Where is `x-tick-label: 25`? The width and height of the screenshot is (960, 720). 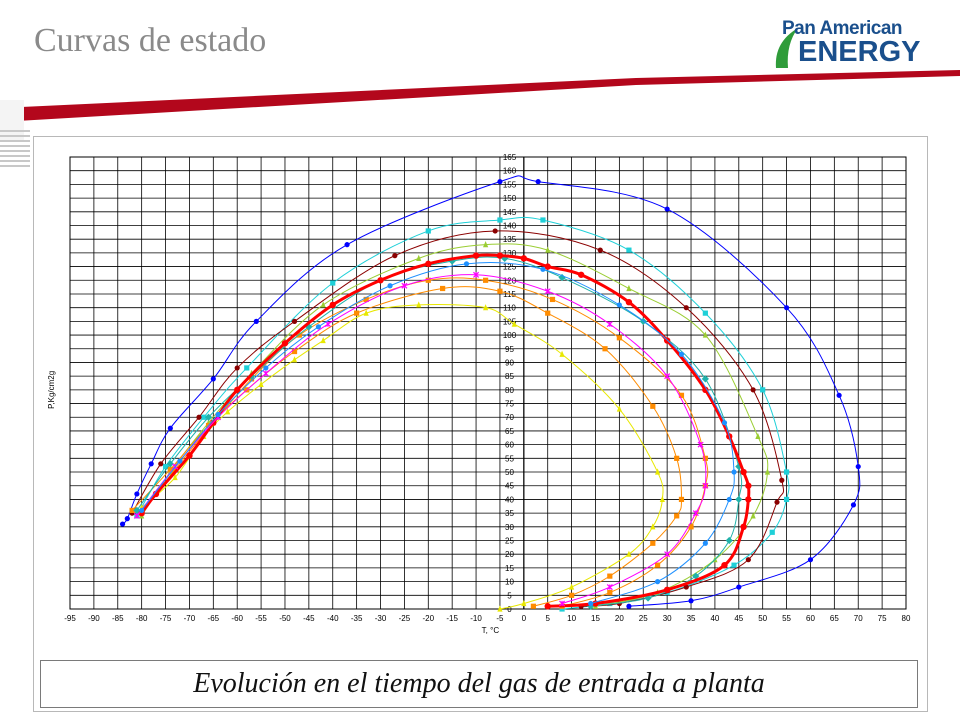 x-tick-label: 25 is located at coordinates (643, 618).